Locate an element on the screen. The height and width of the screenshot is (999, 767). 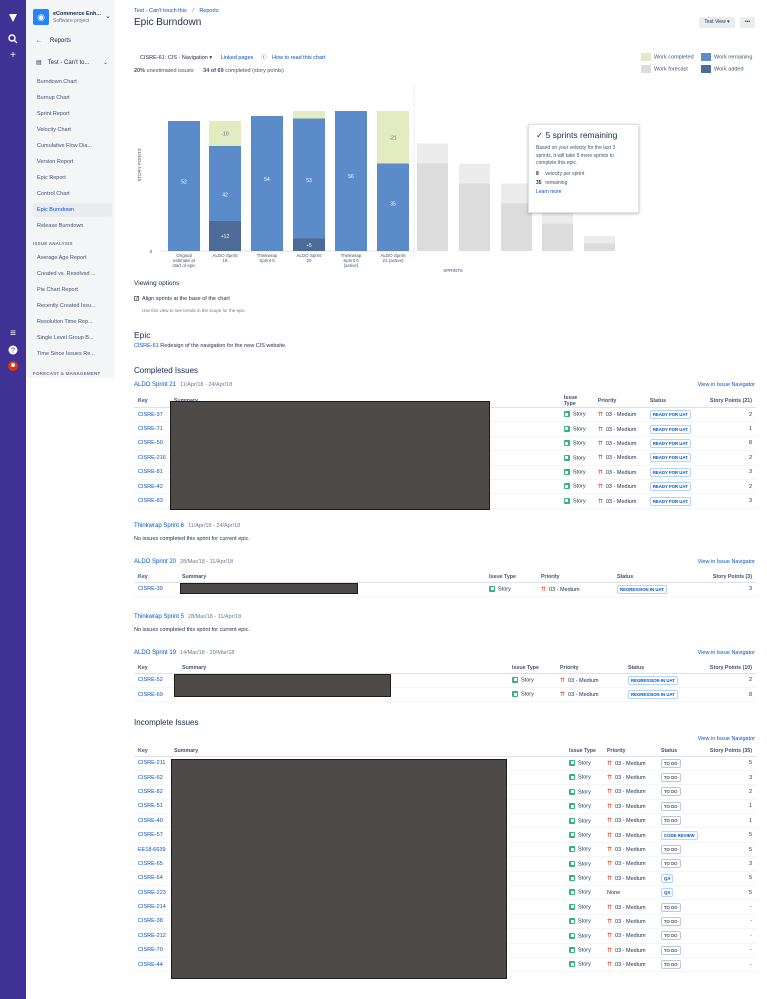
sidebar-item-average-age-report: Average Age Report is located at coordinates (62, 258).